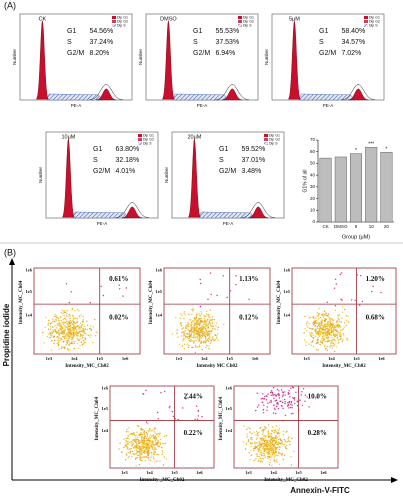 The image size is (403, 500). What do you see at coordinates (372, 226) in the screenshot?
I see `x-tick-label: 10` at bounding box center [372, 226].